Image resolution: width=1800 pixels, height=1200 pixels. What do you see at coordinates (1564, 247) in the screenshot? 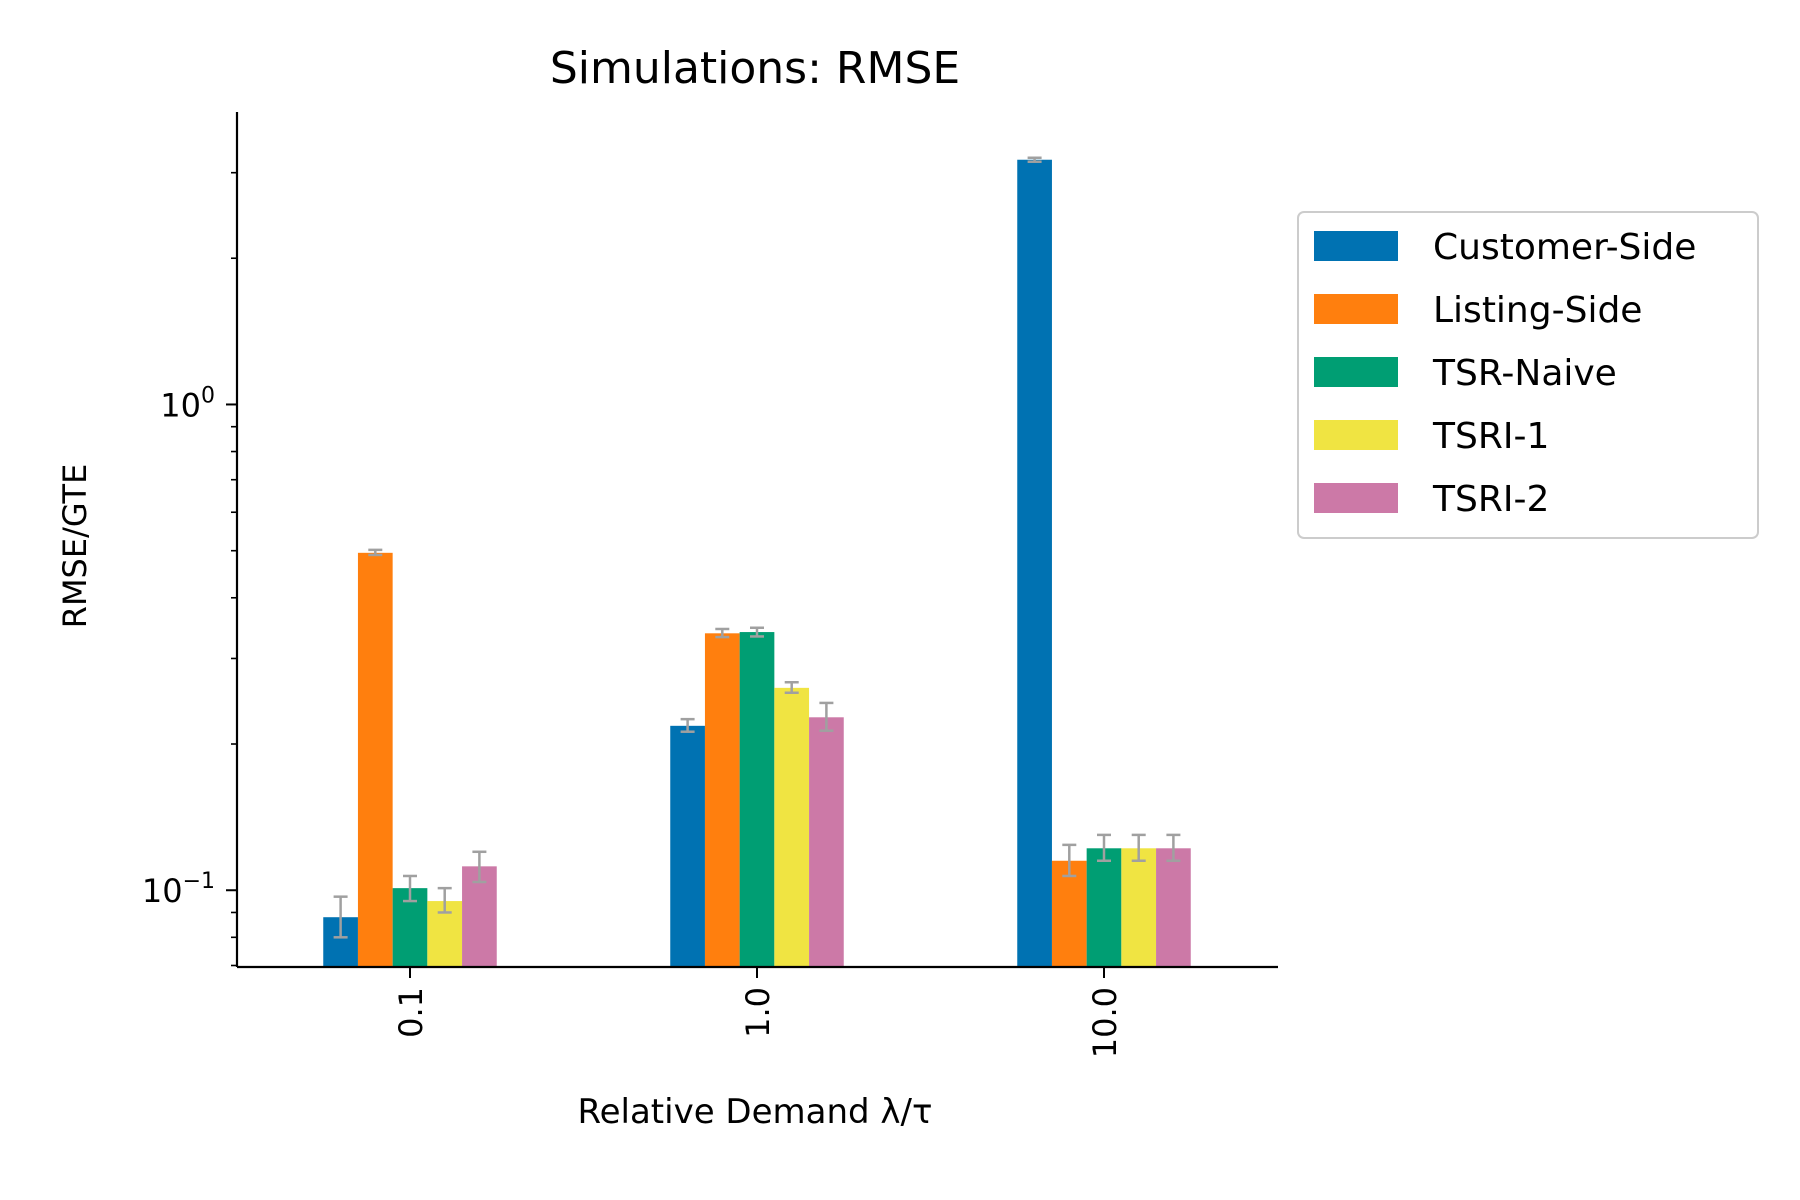
I see `legend-label: Customer-Side` at bounding box center [1564, 247].